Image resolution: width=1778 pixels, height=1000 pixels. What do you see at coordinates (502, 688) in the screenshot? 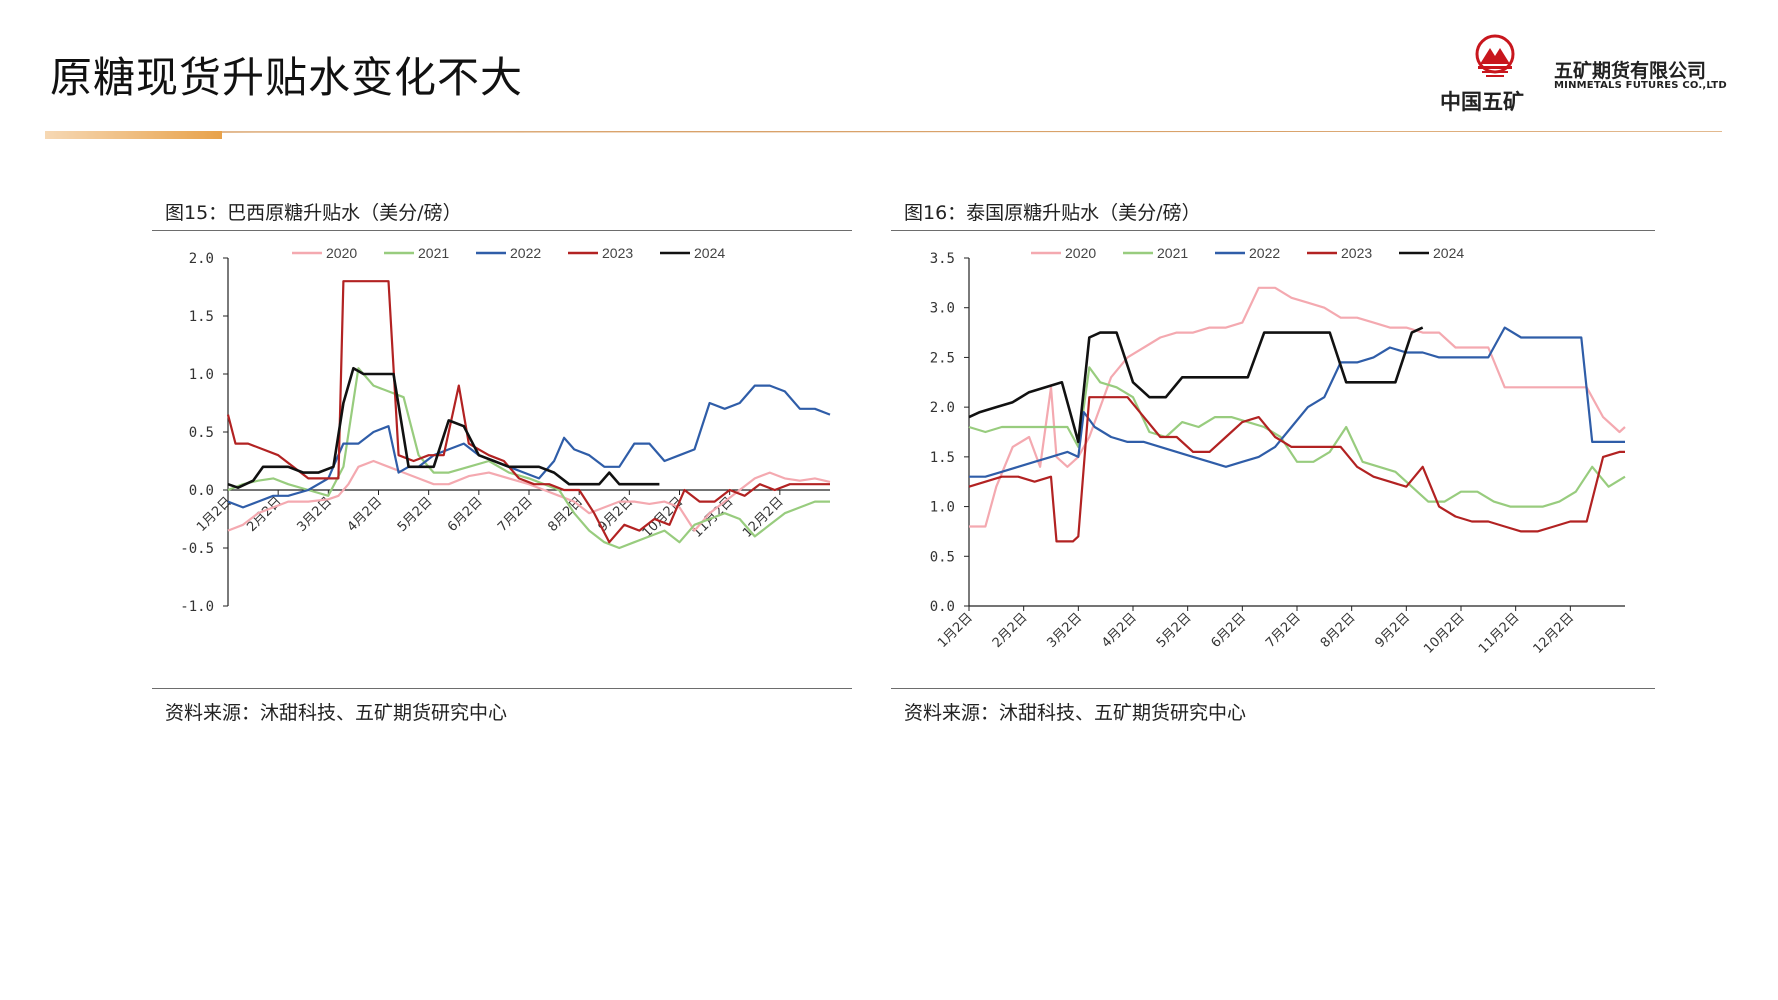
I see `figure-15-bottom-rule` at bounding box center [502, 688].